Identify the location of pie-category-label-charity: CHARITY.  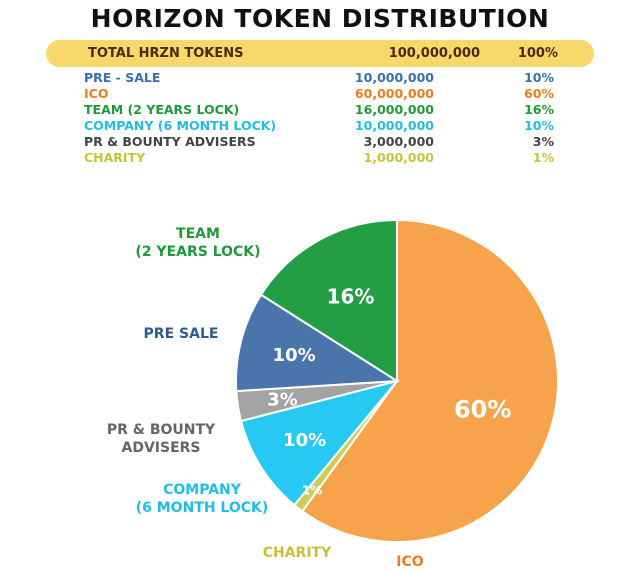
(297, 553).